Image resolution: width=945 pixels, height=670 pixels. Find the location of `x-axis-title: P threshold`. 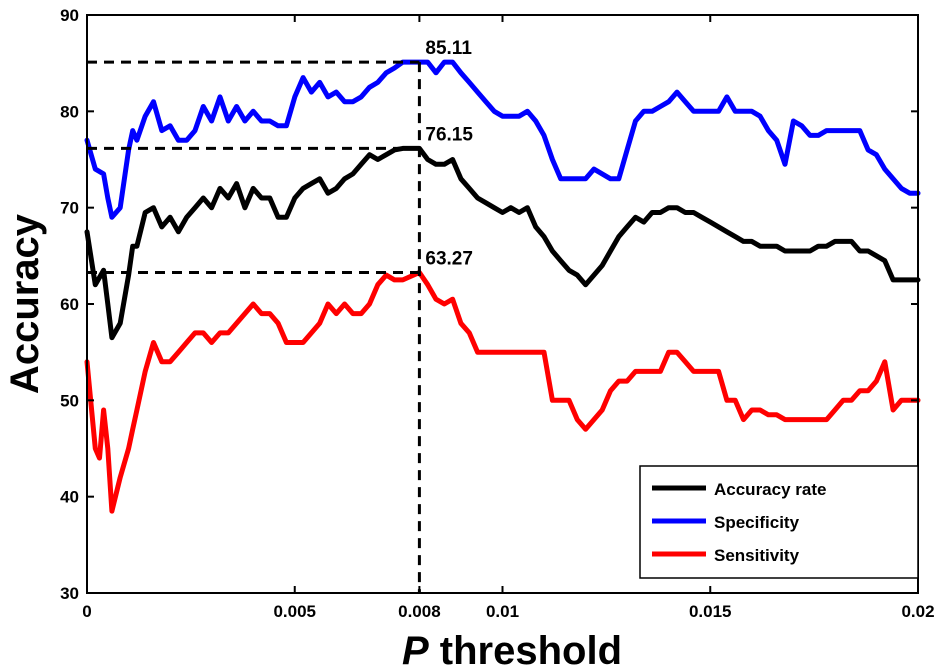

x-axis-title: P threshold is located at coordinates (512, 649).